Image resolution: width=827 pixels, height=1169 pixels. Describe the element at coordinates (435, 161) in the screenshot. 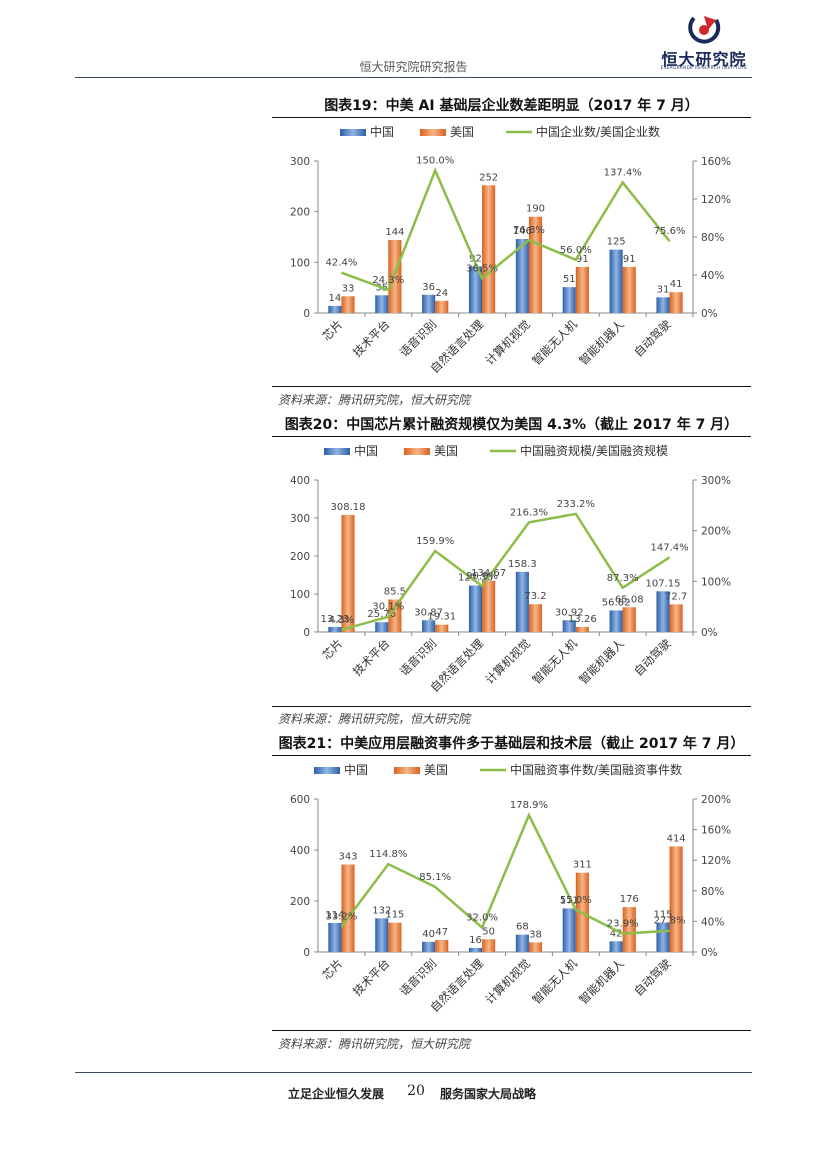

I see `ratio-point-label: 150.0%` at that location.